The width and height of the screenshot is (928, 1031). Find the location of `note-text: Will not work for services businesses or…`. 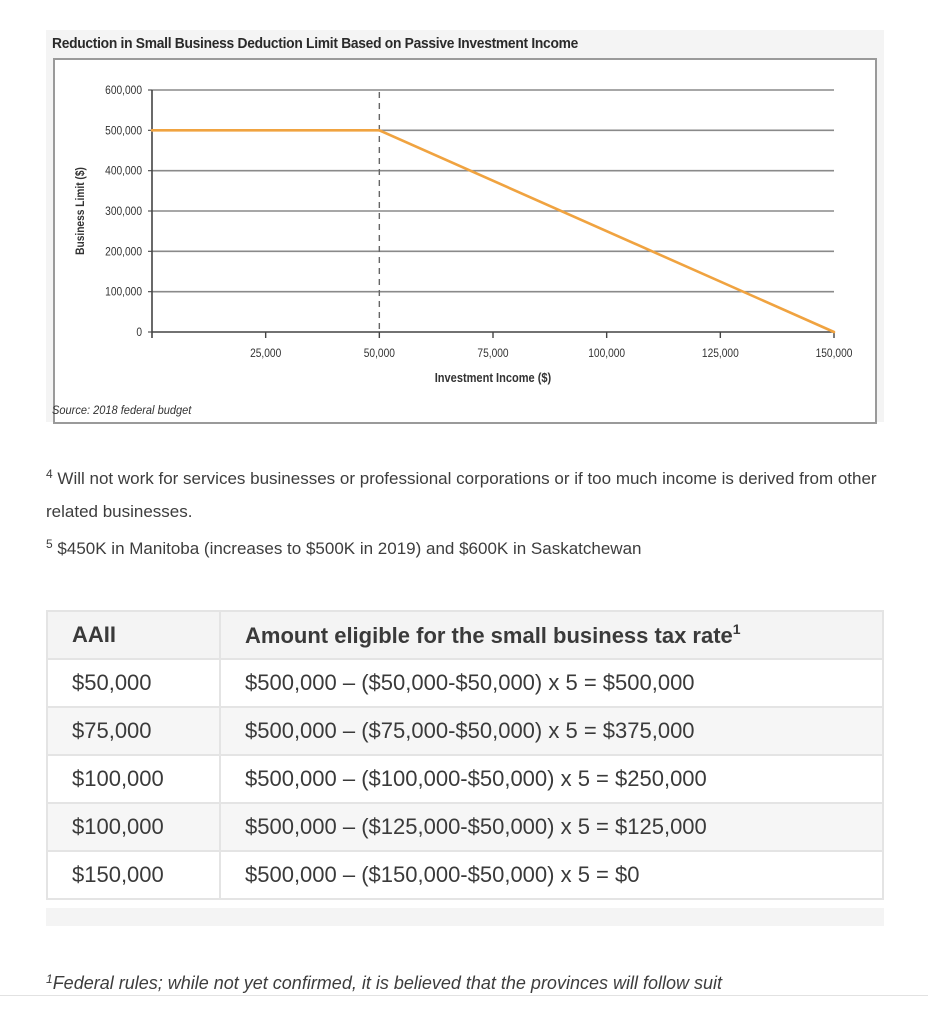

note-text: Will not work for services businesses or… is located at coordinates (461, 495).